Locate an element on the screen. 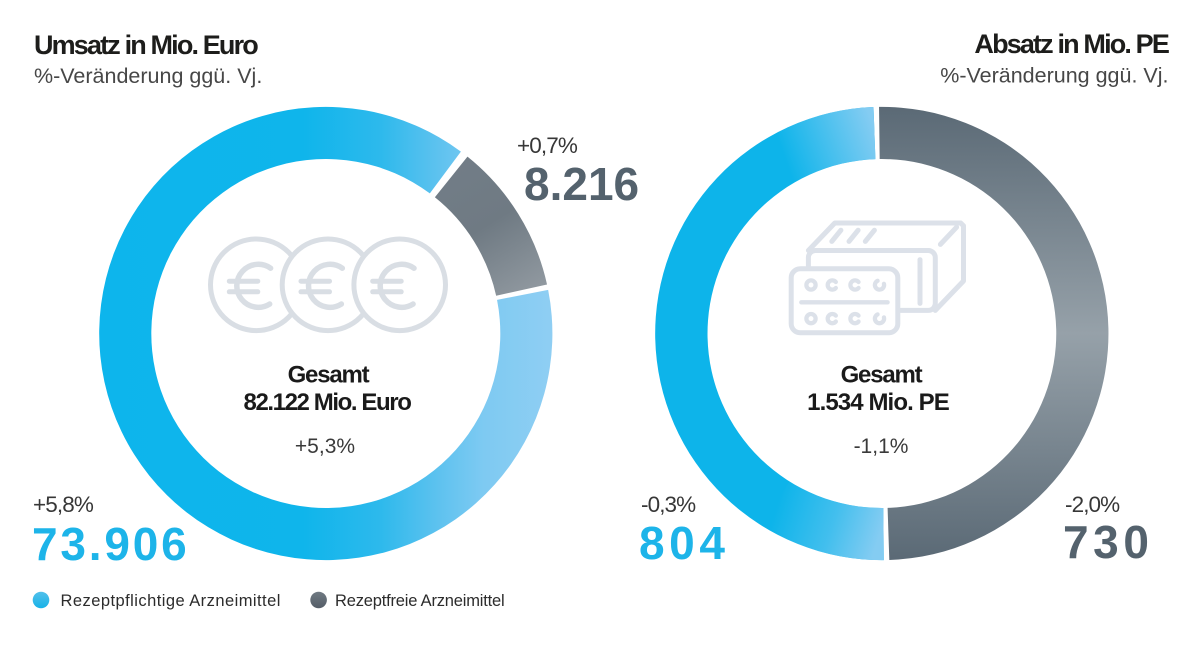 This screenshot has width=1200, height=645. svg-text: 804 is located at coordinates (684, 543).